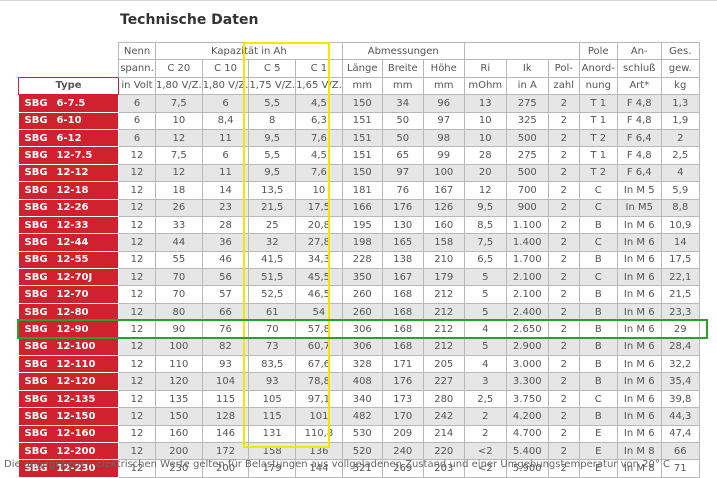 This screenshot has height=478, width=717. Describe the element at coordinates (443, 138) in the screenshot. I see `table-cell: 98` at that location.